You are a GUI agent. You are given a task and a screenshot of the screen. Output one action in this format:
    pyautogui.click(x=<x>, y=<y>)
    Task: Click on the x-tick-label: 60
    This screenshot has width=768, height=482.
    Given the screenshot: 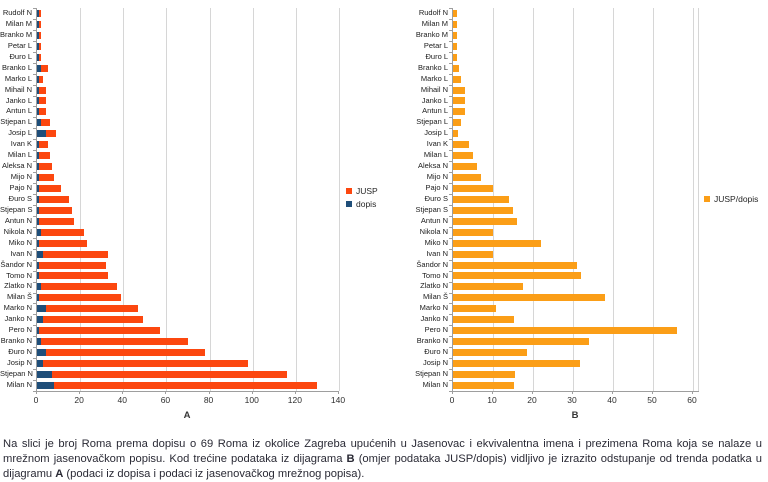 What is the action you would take?
    pyautogui.click(x=692, y=400)
    